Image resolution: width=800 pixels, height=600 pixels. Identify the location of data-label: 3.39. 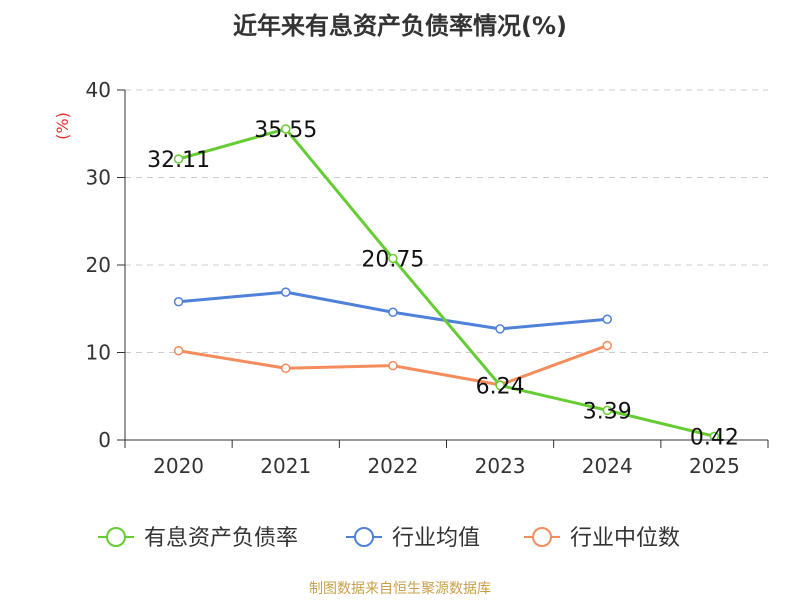
(607, 411).